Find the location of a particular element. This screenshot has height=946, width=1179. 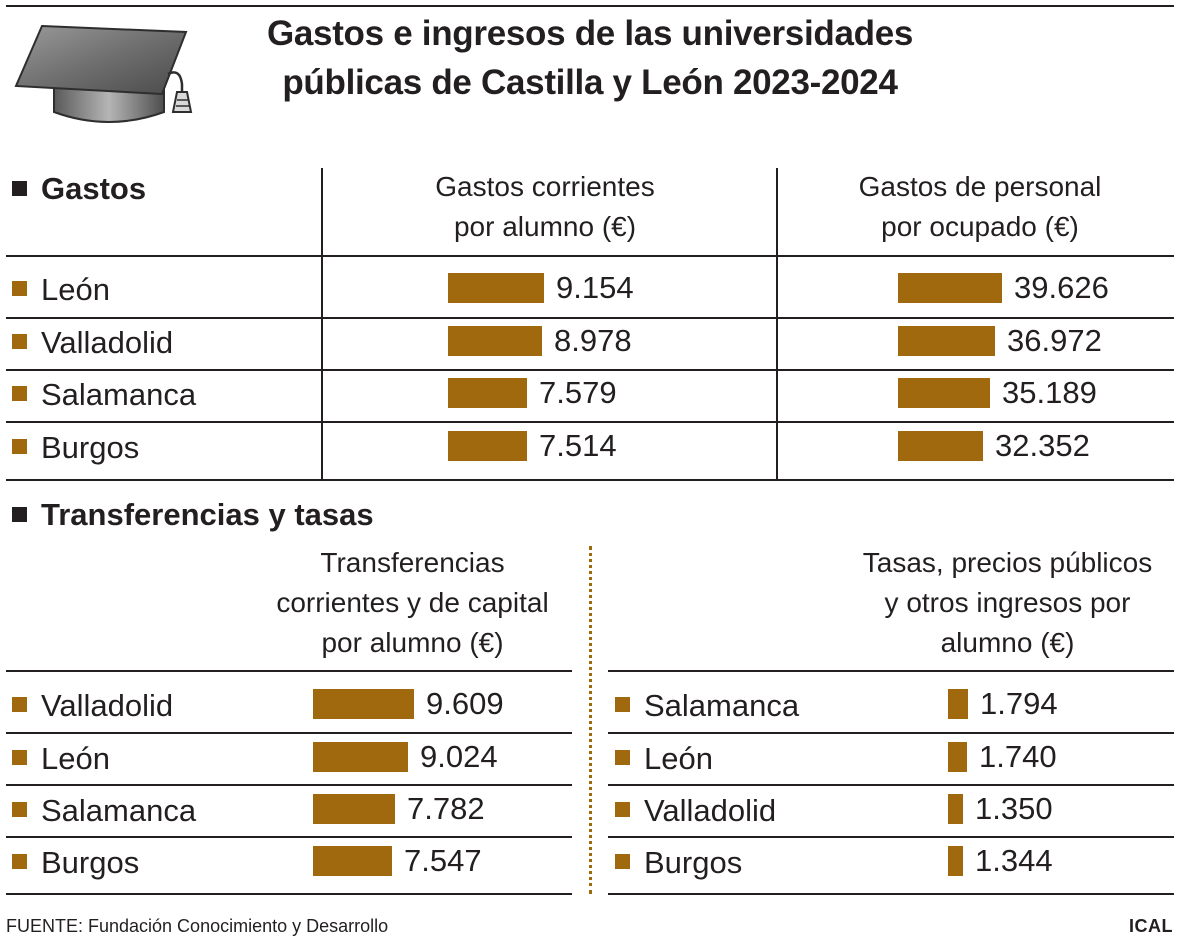

transfer-row-label: Salamanca is located at coordinates (104, 811).